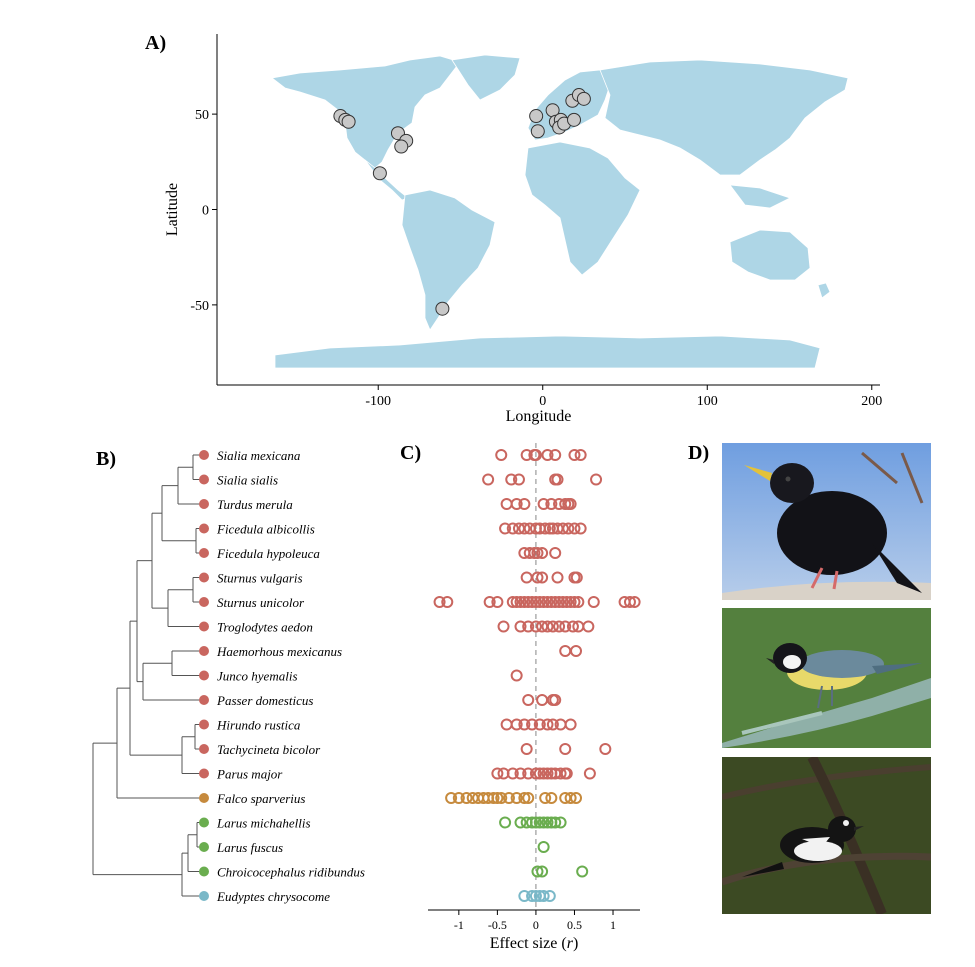  Describe the element at coordinates (258, 725) in the screenshot. I see `species-label: Hirundo rustica` at that location.